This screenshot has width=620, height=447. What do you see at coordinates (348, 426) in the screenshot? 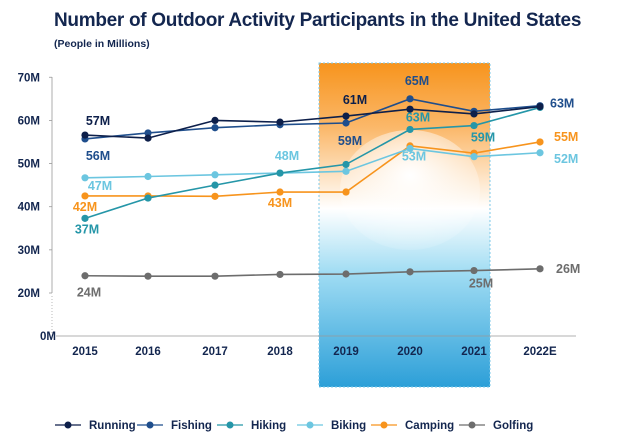
I see `legend-label-biking: Biking` at bounding box center [348, 426].